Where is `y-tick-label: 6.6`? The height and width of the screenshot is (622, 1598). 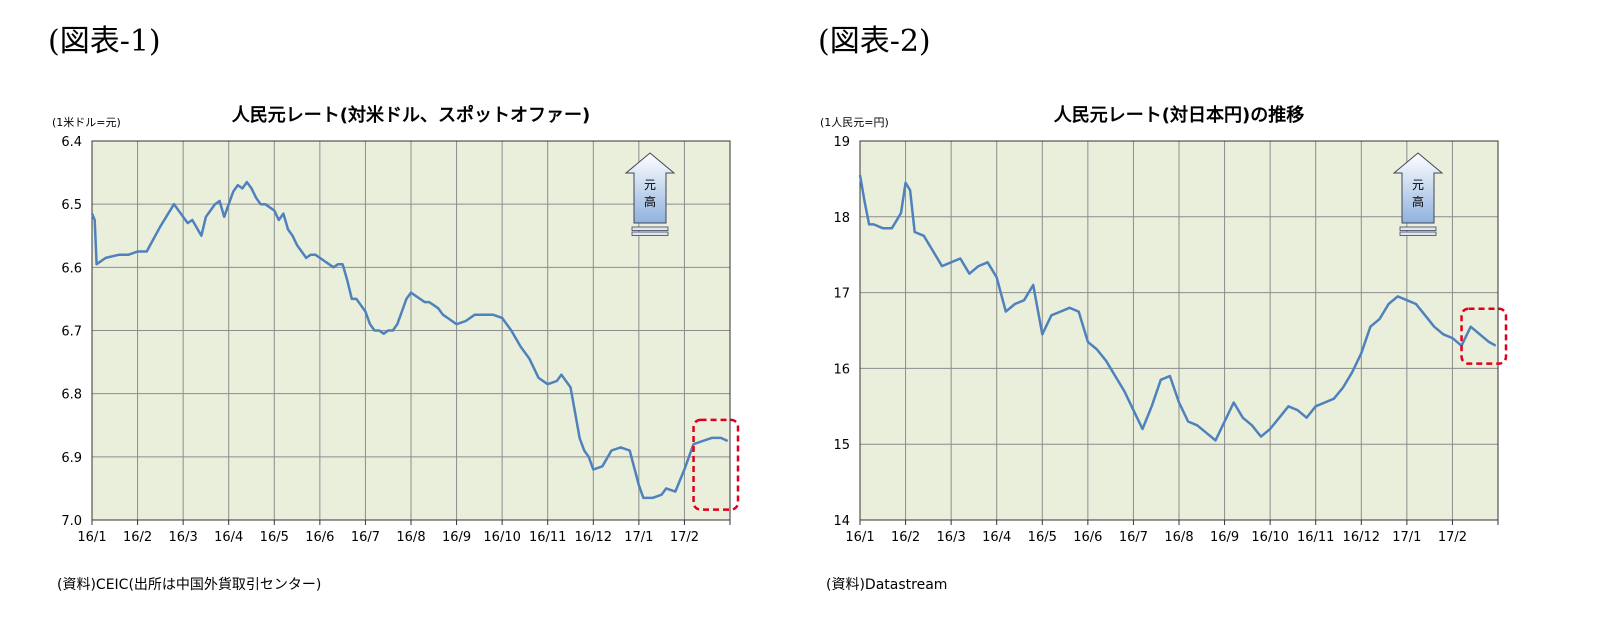 y-tick-label: 6.6 is located at coordinates (71, 268).